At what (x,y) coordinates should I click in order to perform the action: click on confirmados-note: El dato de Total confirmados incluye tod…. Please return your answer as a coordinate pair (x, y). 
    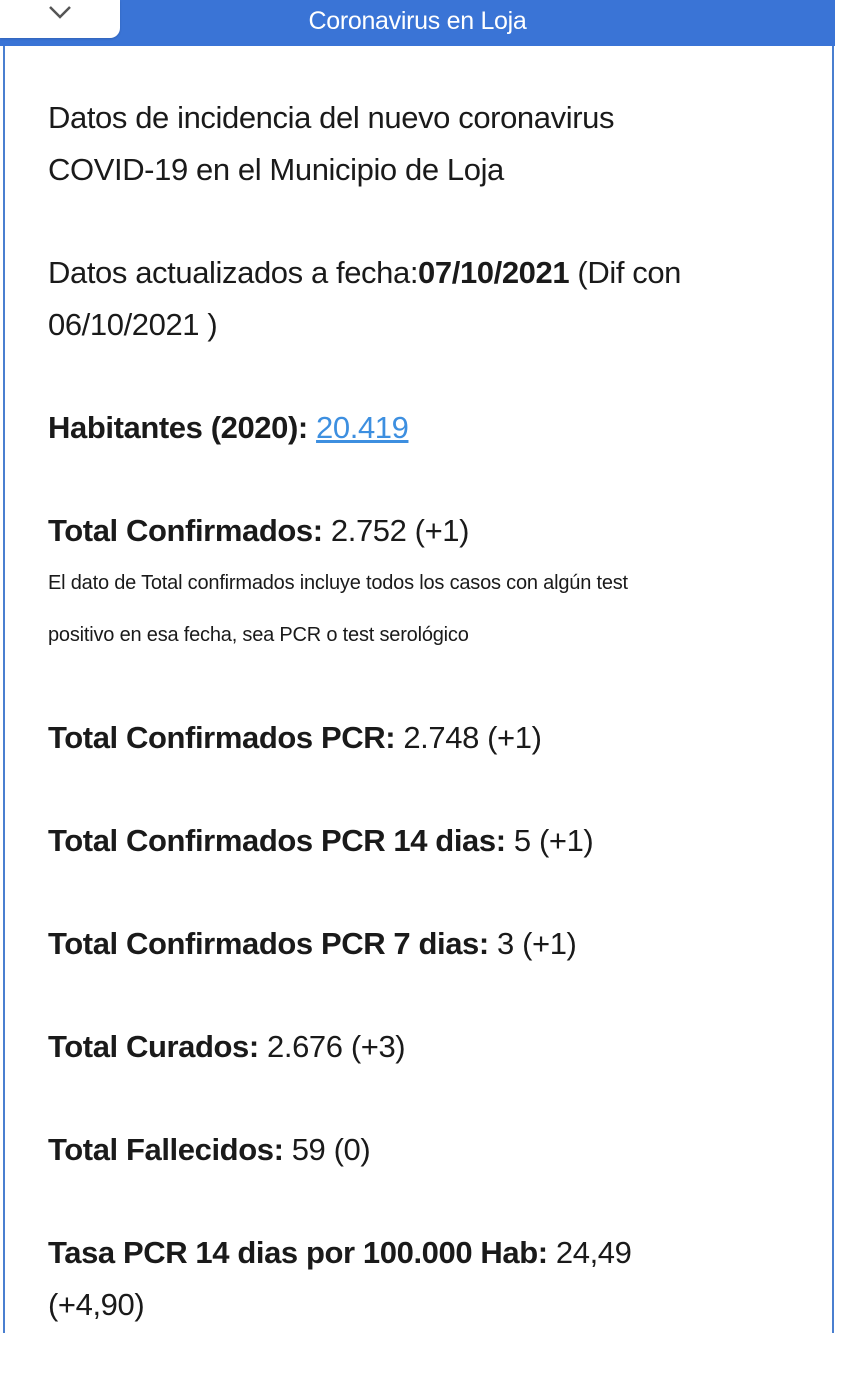
    Looking at the image, I should click on (338, 609).